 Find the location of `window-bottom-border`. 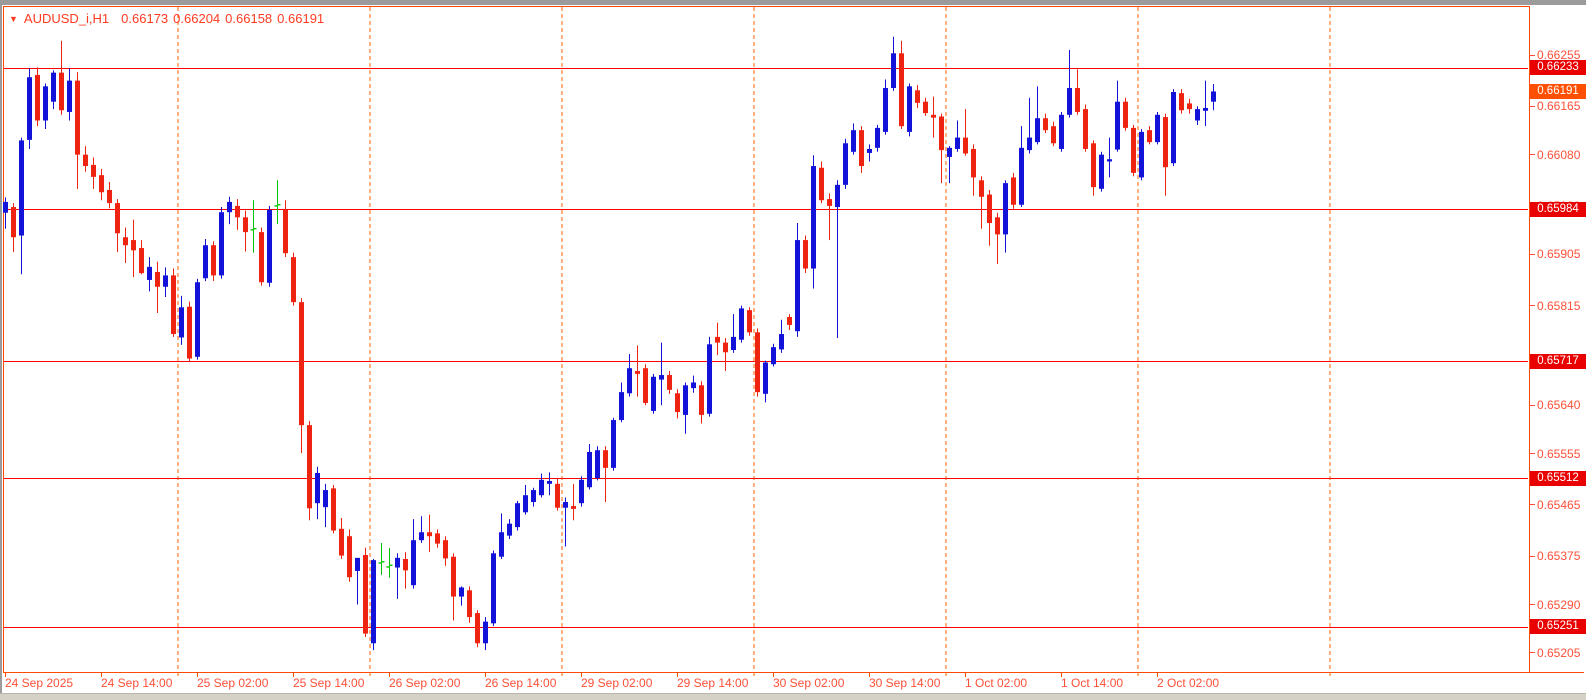

window-bottom-border is located at coordinates (793, 696).